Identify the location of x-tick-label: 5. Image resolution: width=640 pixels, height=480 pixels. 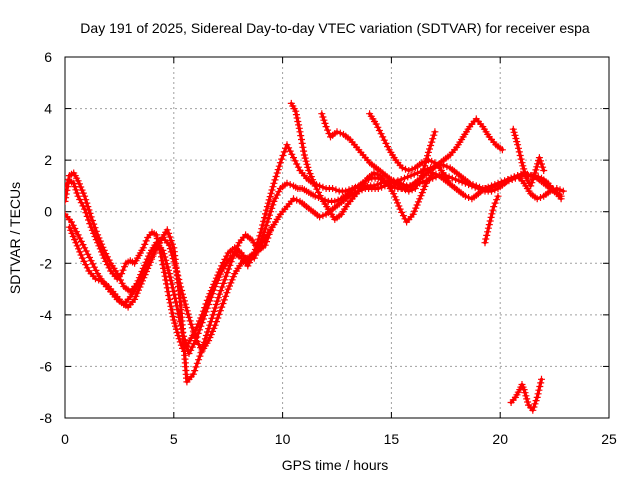
(174, 439).